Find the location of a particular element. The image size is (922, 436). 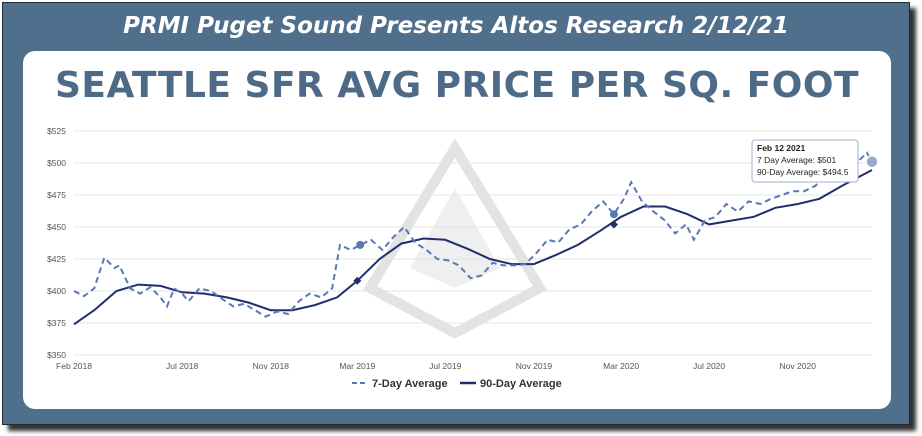

x-tick-label: Jul 2020 is located at coordinates (709, 366).